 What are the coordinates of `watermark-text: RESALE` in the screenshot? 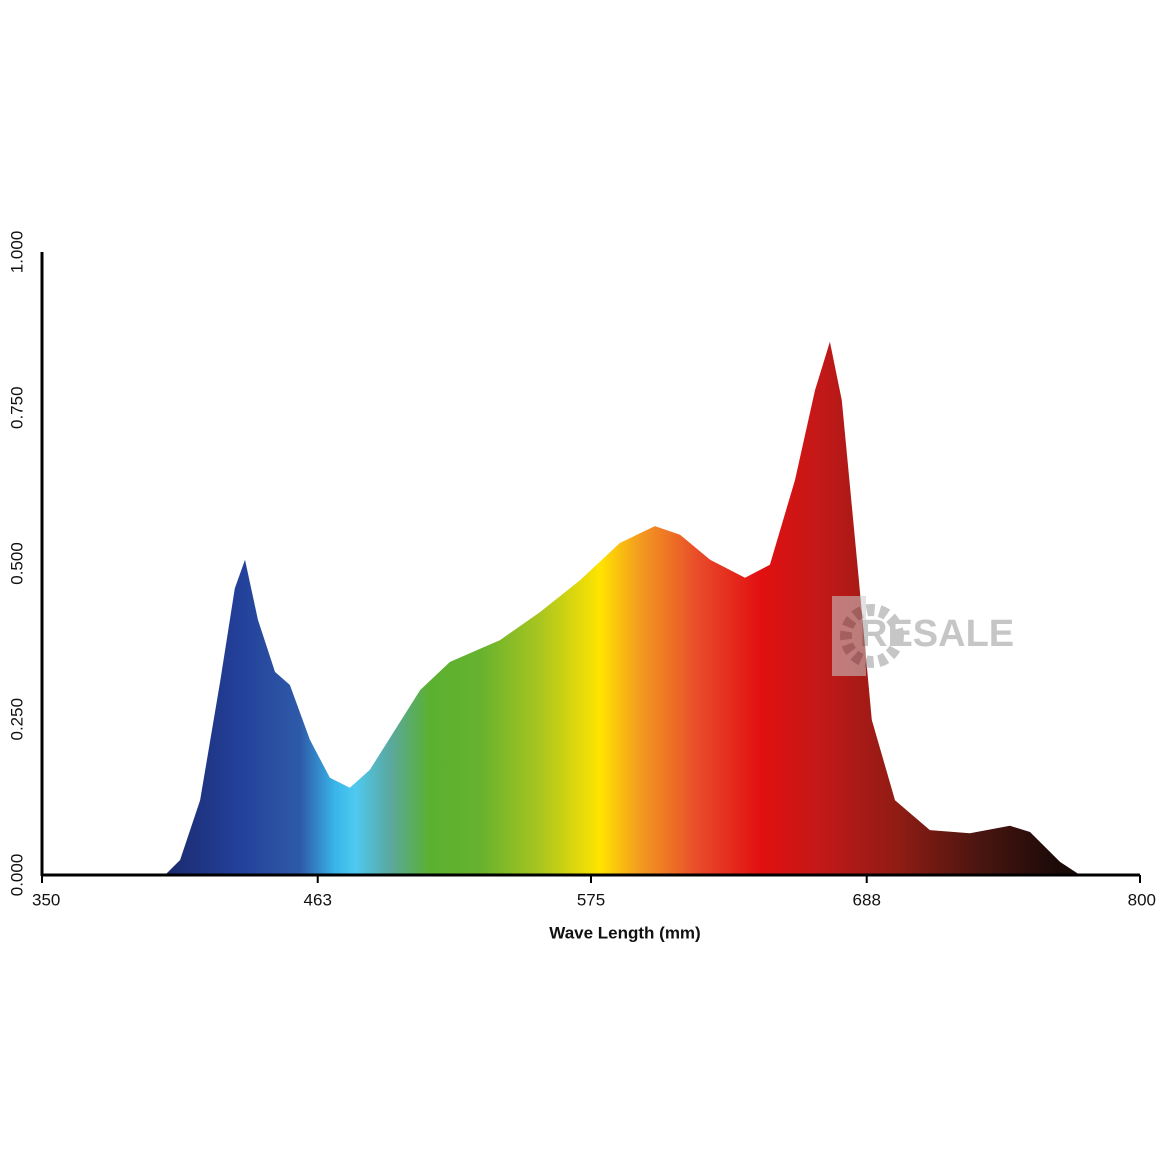 It's located at (937, 634).